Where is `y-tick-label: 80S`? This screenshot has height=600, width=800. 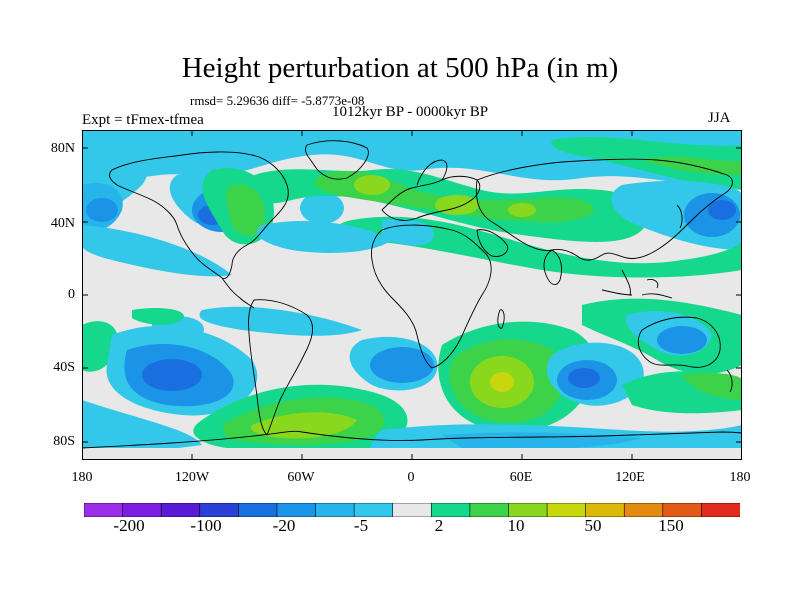 y-tick-label: 80S is located at coordinates (64, 441).